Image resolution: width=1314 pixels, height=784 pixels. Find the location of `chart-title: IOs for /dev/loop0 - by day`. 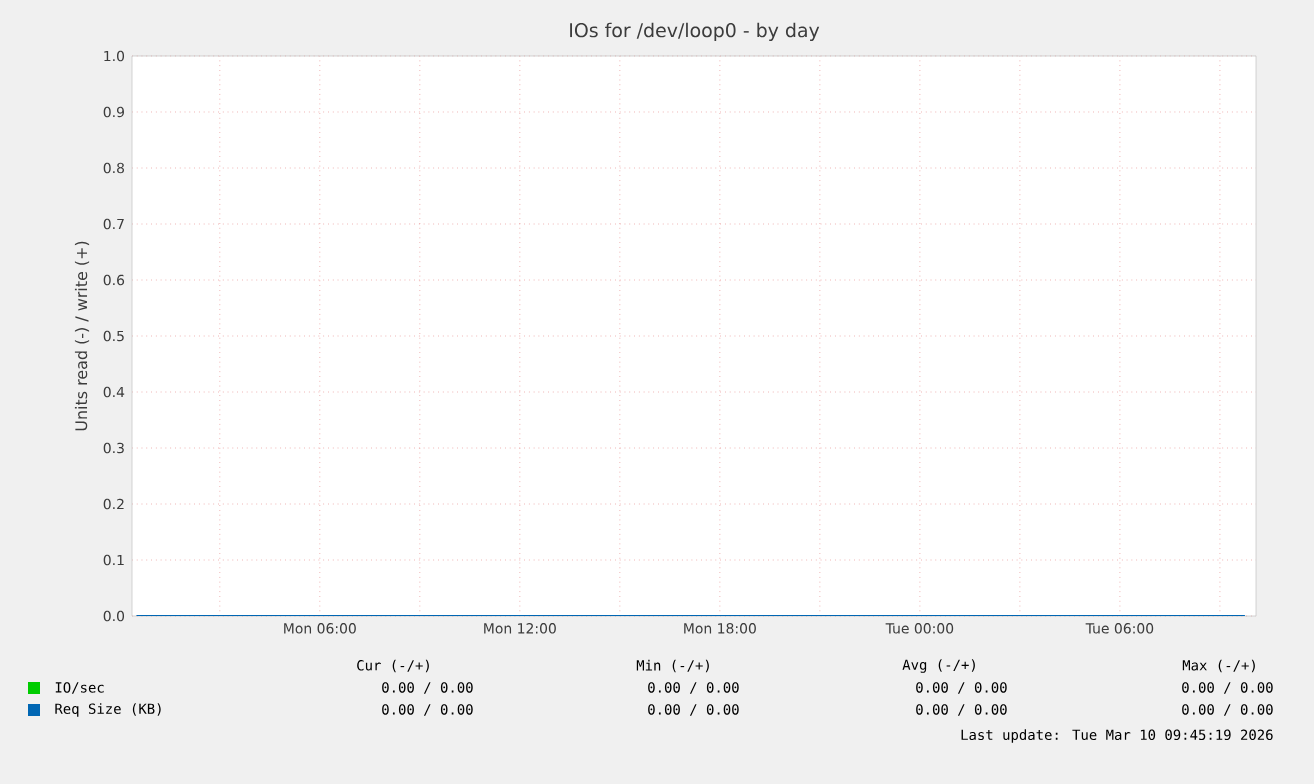

chart-title: IOs for /dev/loop0 - by day is located at coordinates (695, 31).